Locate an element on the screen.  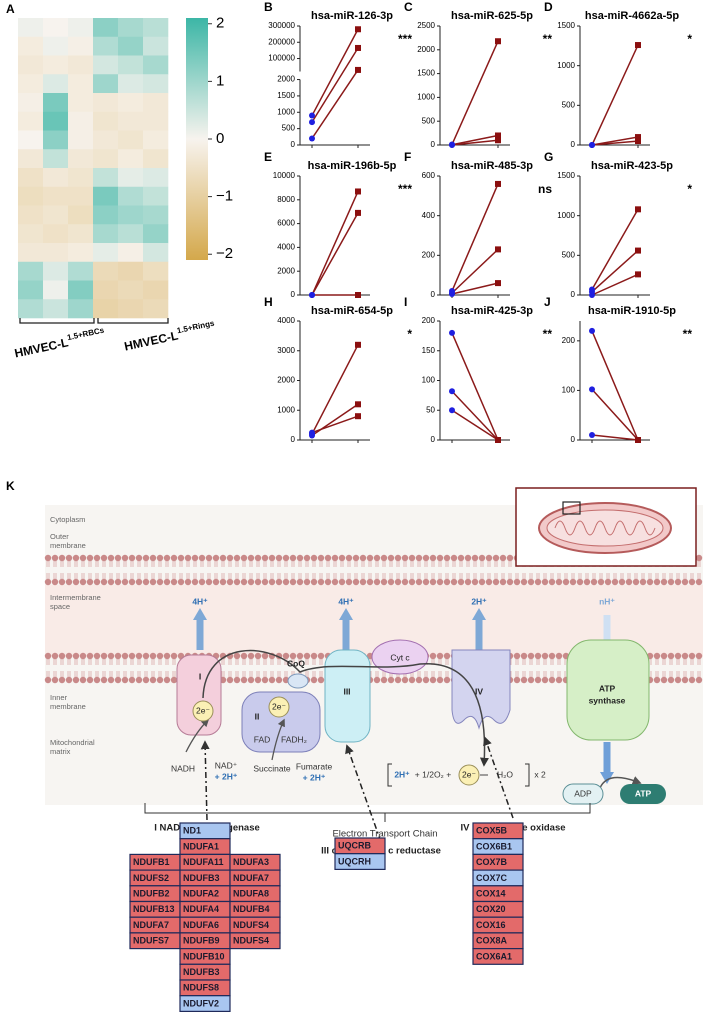
gene-name: NDUFA1 is located at coordinates (201, 846).